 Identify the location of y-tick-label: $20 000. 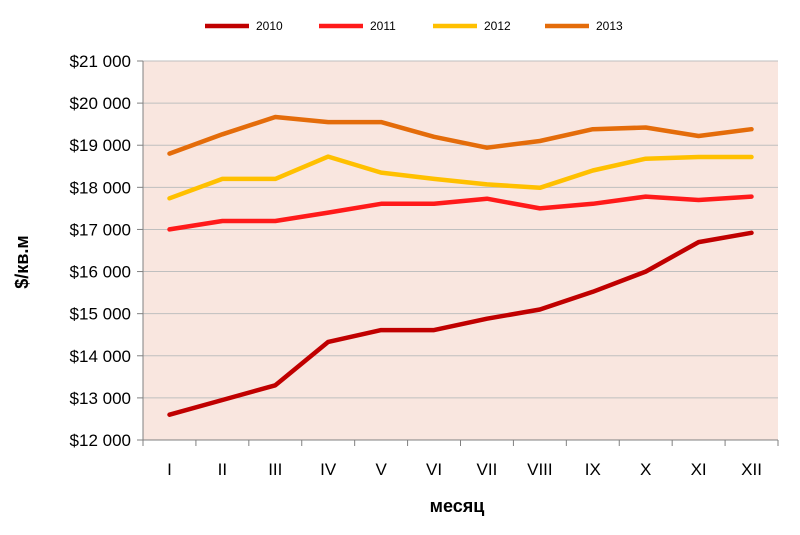
(100, 103).